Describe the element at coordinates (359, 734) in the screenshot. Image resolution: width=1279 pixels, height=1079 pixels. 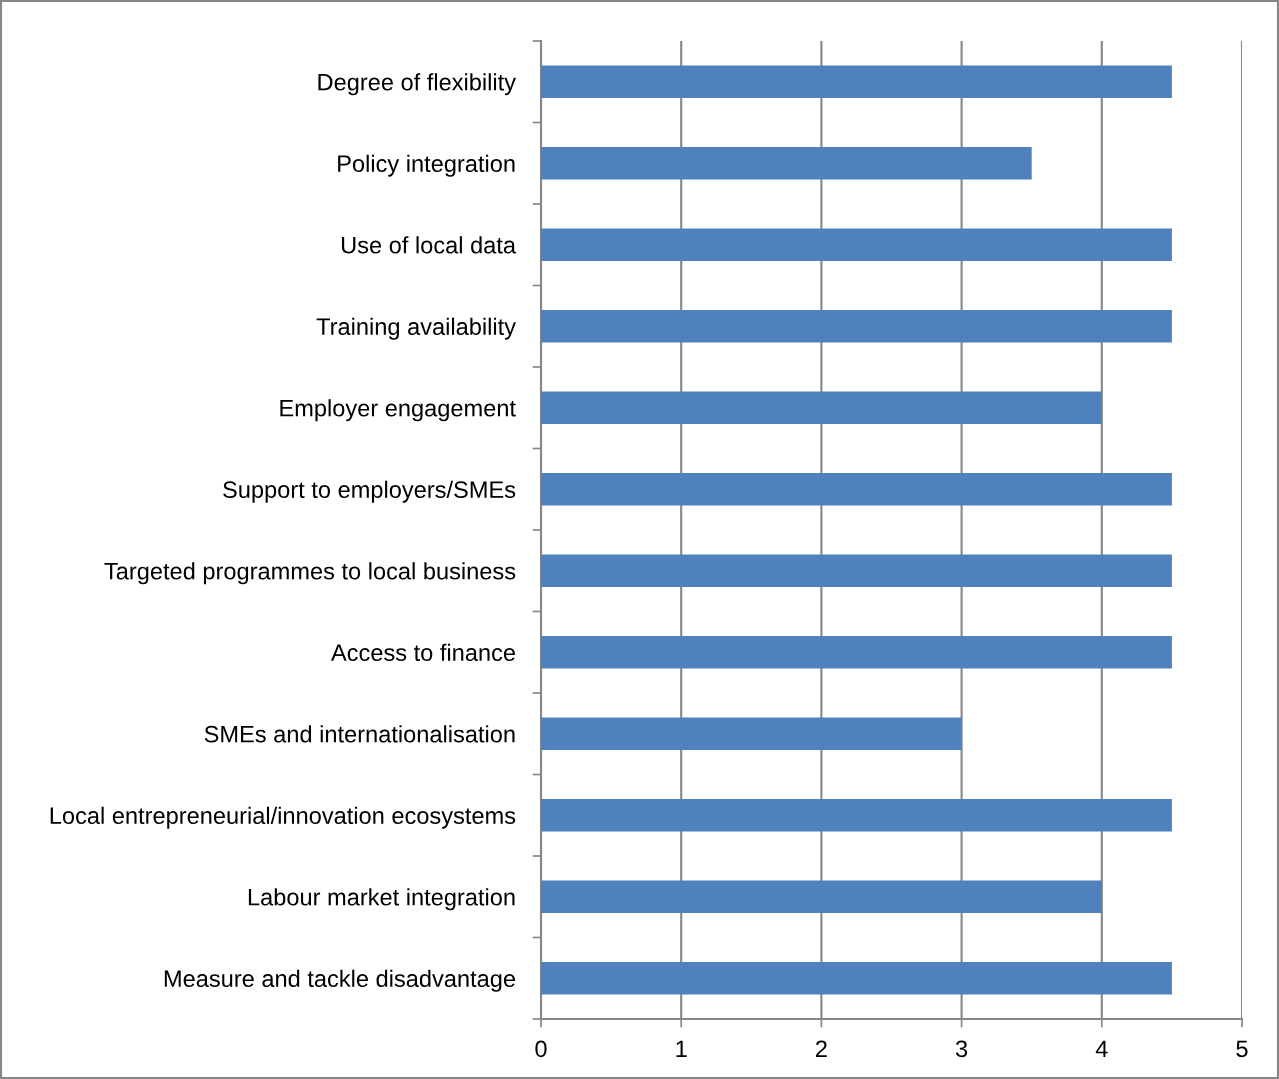
I see `y-tick-label: SMEs and internationalisation` at that location.